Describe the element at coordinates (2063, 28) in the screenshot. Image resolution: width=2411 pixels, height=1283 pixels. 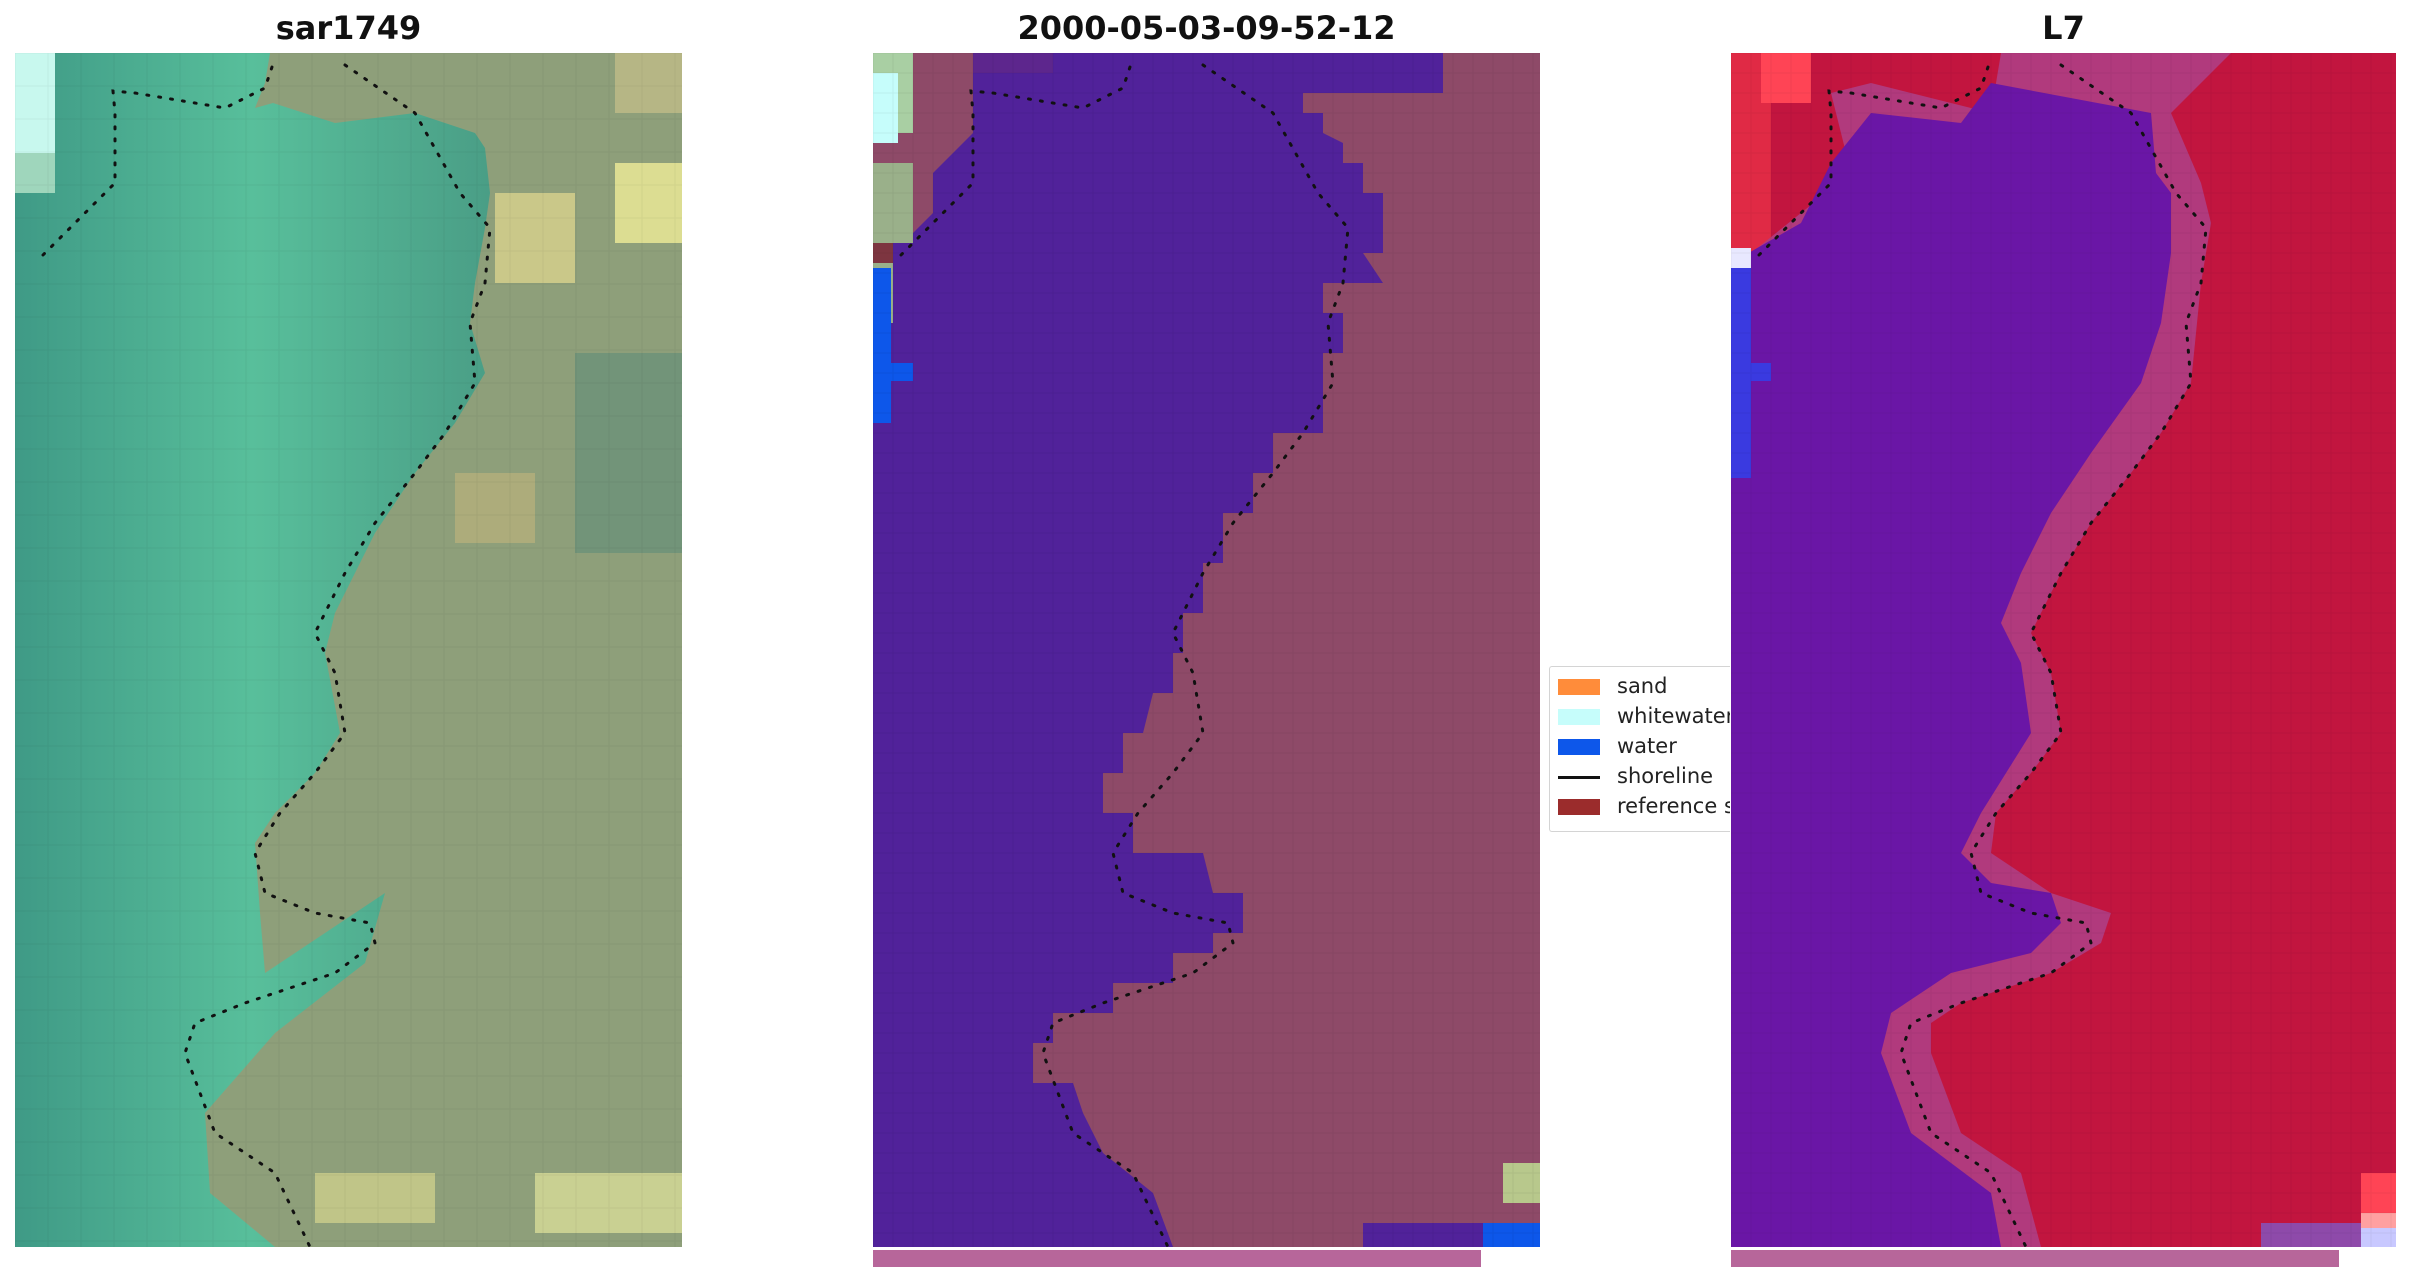
I see `panel-title-index: L7` at that location.